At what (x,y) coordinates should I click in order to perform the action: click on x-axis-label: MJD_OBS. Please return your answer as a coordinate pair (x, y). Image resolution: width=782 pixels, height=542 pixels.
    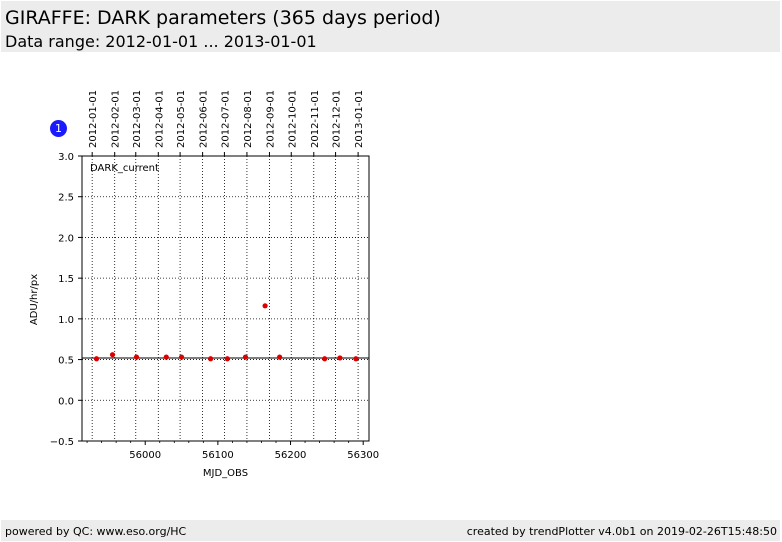
    Looking at the image, I should click on (225, 473).